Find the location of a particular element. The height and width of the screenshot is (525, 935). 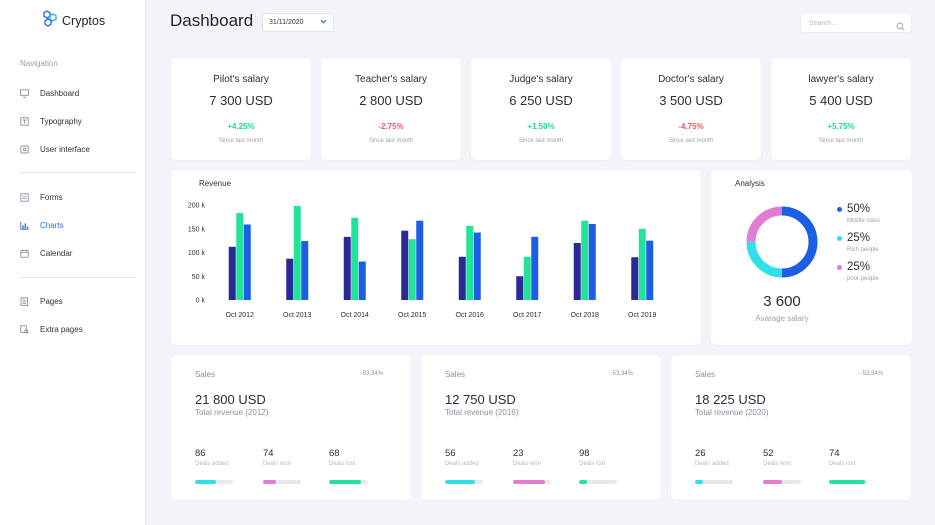

sidebar-item-calendar: Calendar is located at coordinates (46, 253).